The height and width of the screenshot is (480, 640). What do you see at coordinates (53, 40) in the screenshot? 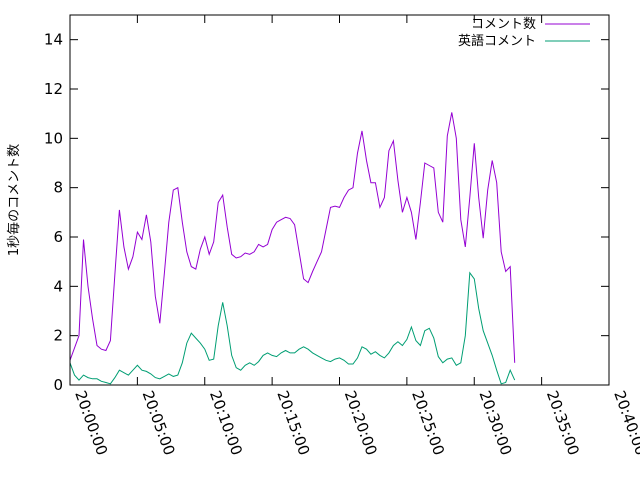
I see `y-tick-label: 14` at bounding box center [53, 40].